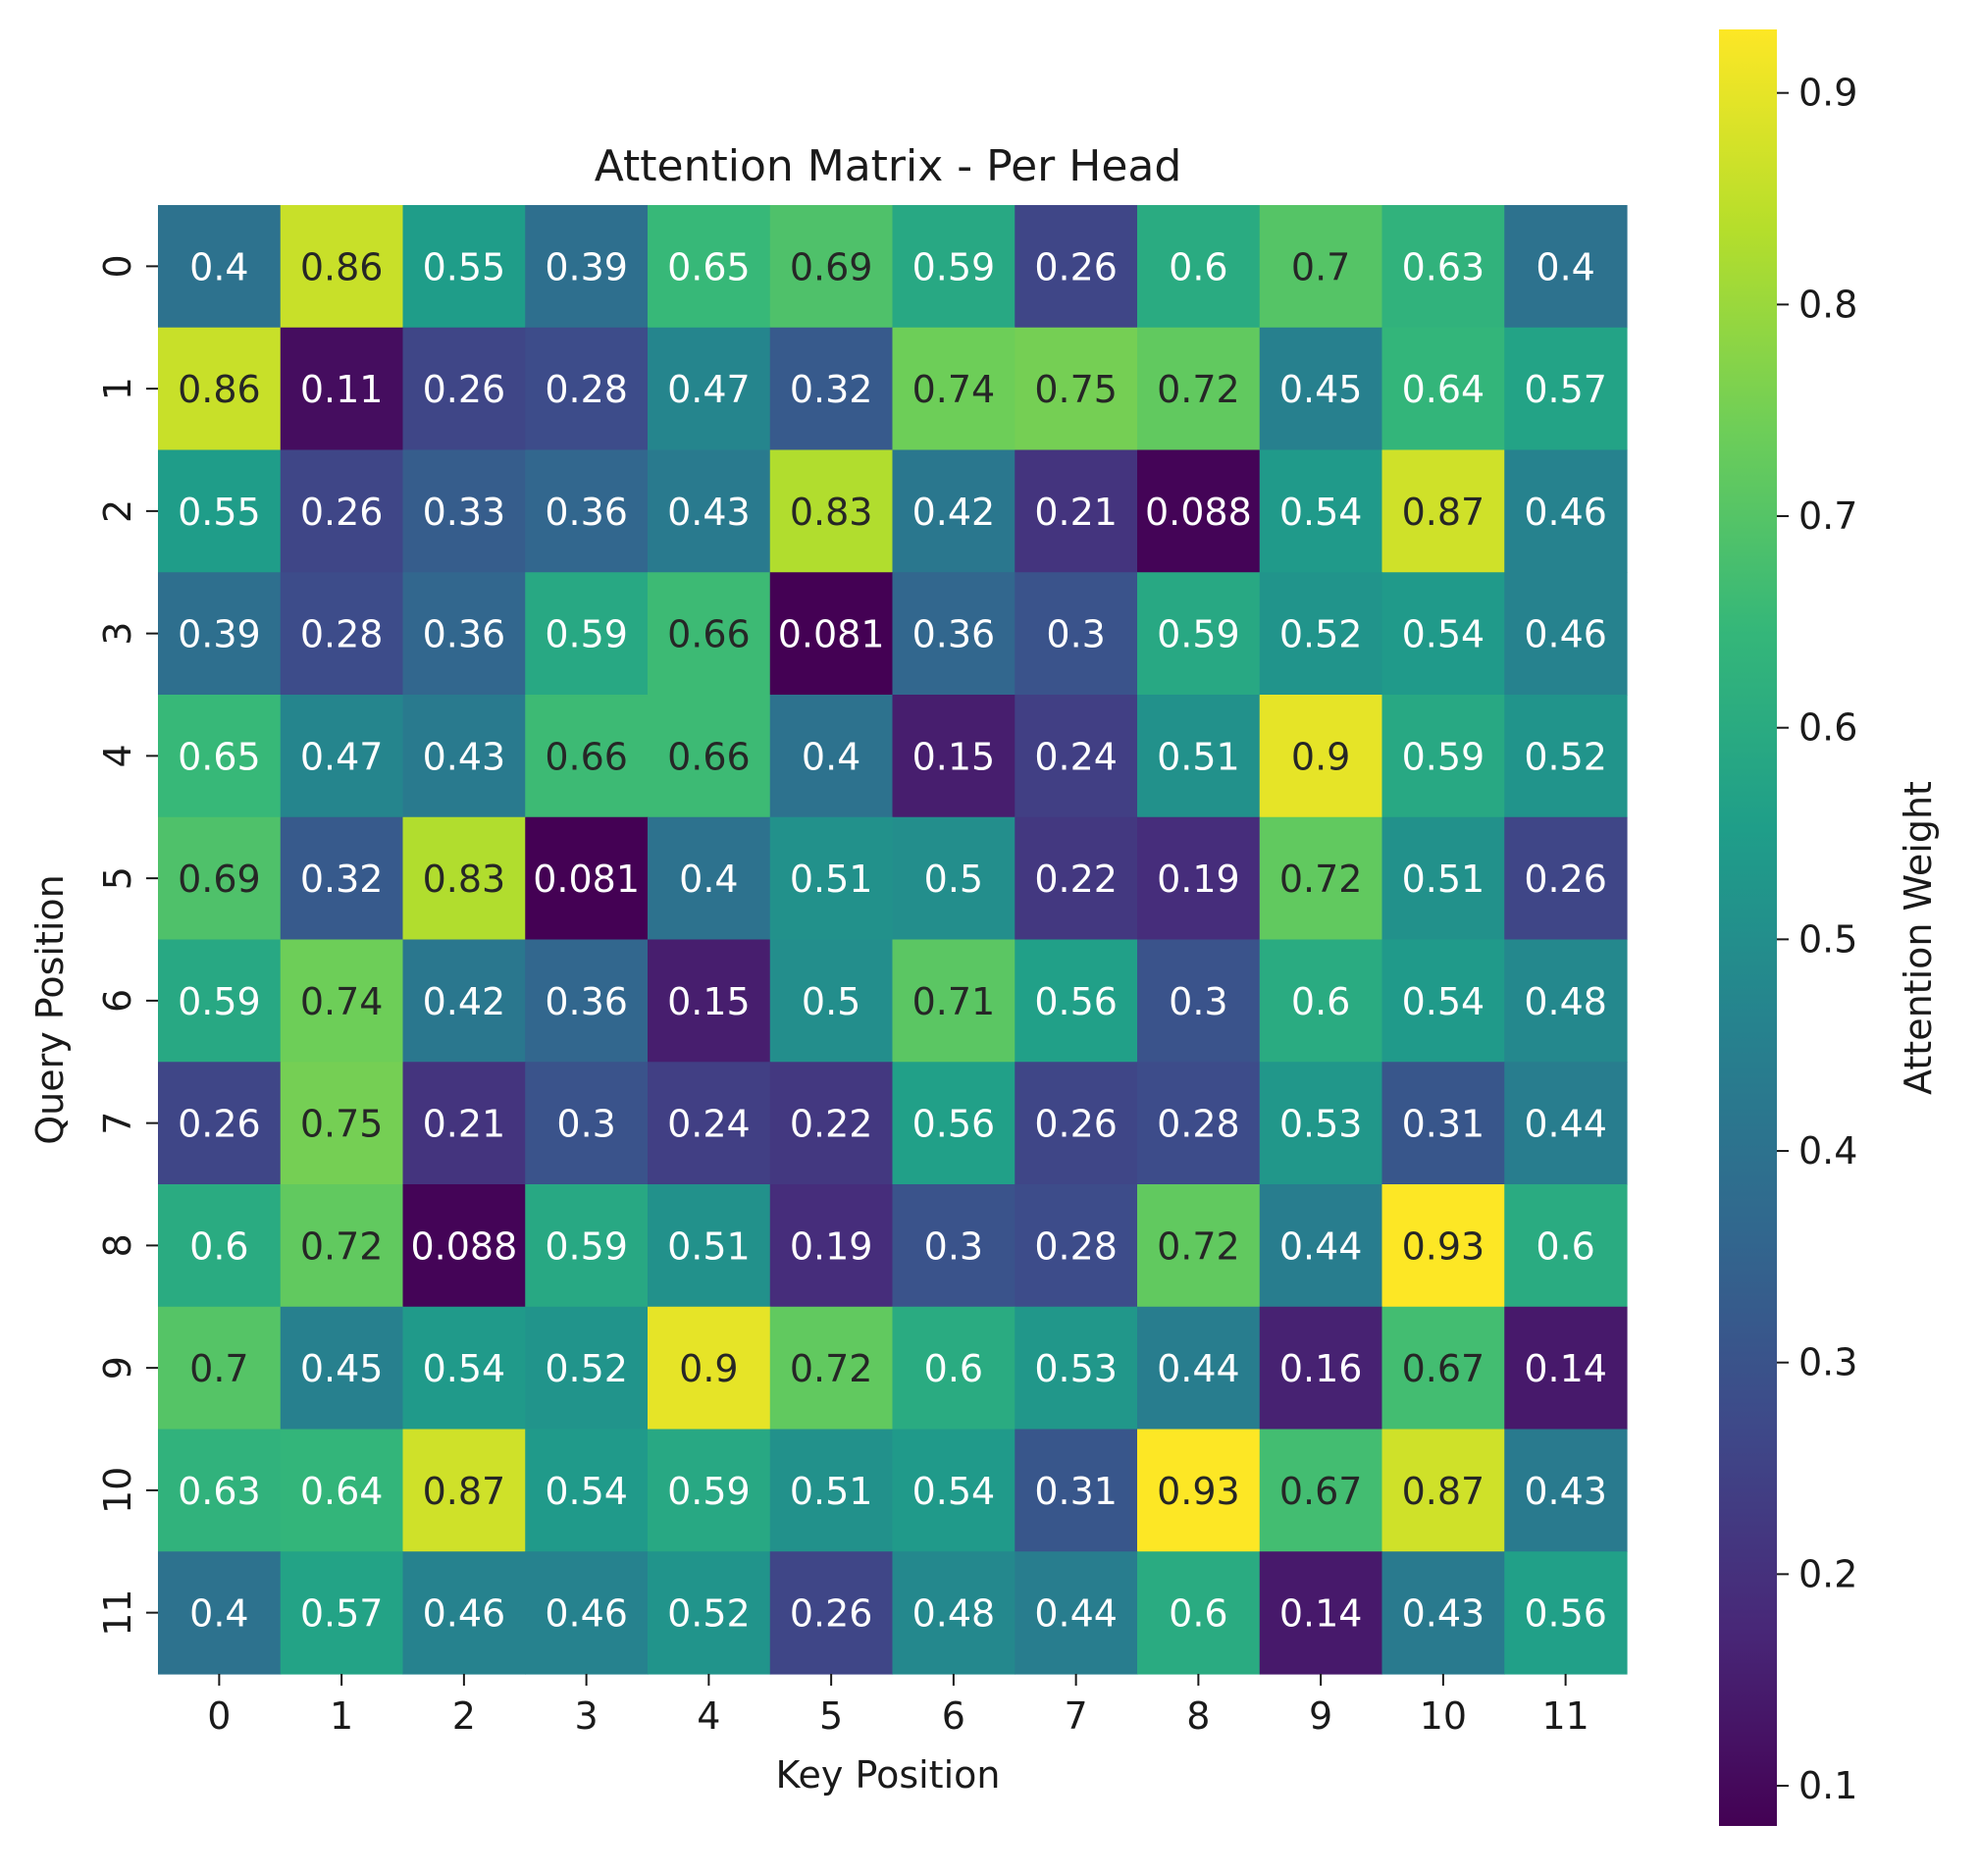  What do you see at coordinates (1076, 389) in the screenshot?
I see `cell-value-label: 0.75` at bounding box center [1076, 389].